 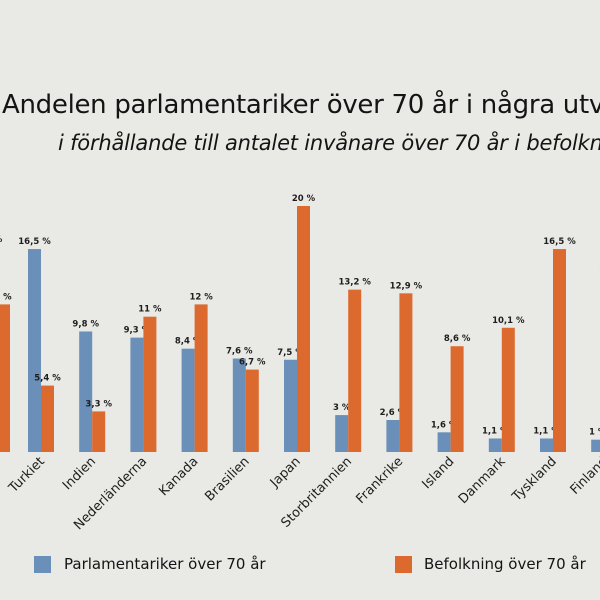 I want to click on value-label-parlamentariker-3: 8,4 %, so click(x=188, y=342).